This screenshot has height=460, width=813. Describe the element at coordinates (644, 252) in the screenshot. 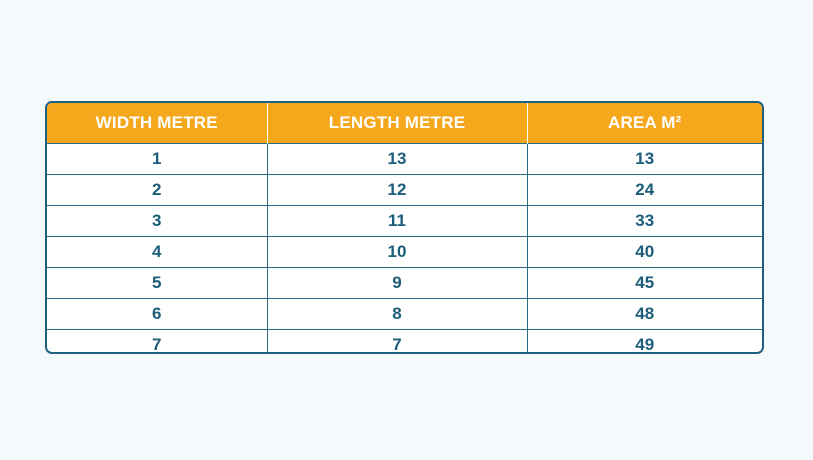

I see `cell-area: 40` at that location.